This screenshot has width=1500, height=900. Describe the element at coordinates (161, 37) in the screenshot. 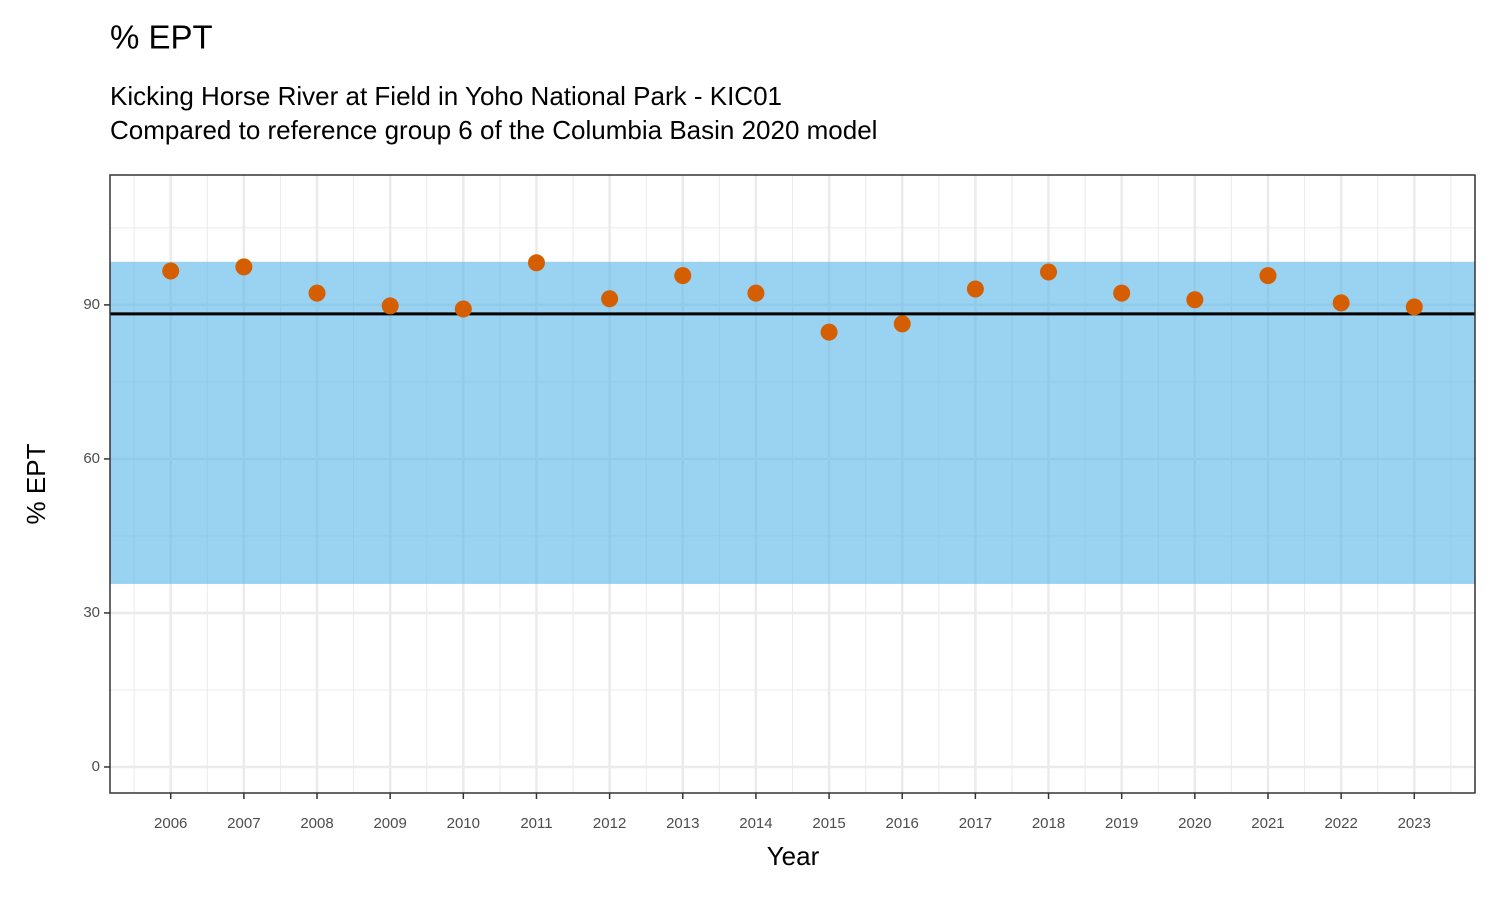

I see `chart-title: % EPT` at that location.